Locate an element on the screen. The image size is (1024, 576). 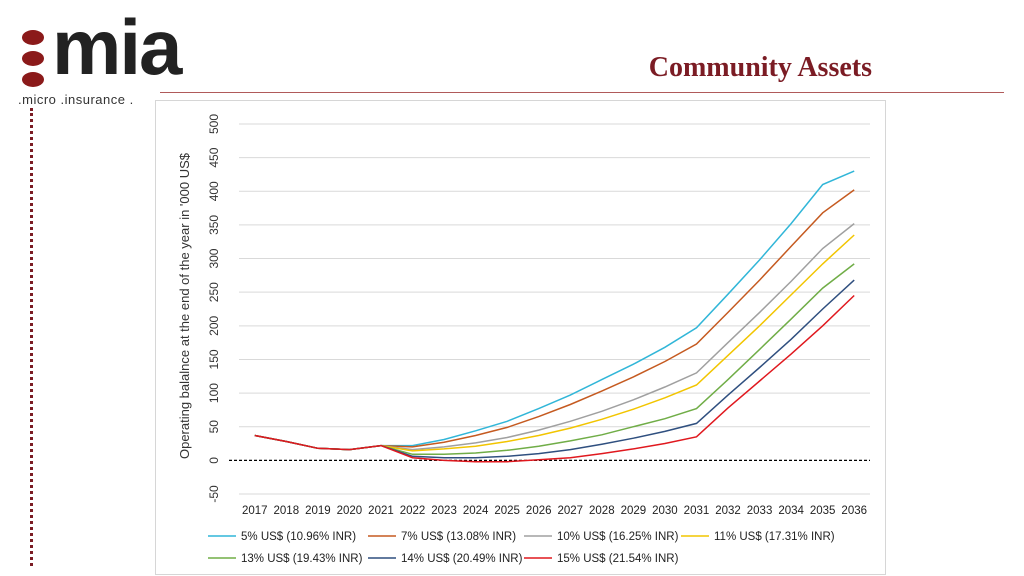
x-tick-label-2031: 2031 is located at coordinates (697, 511).